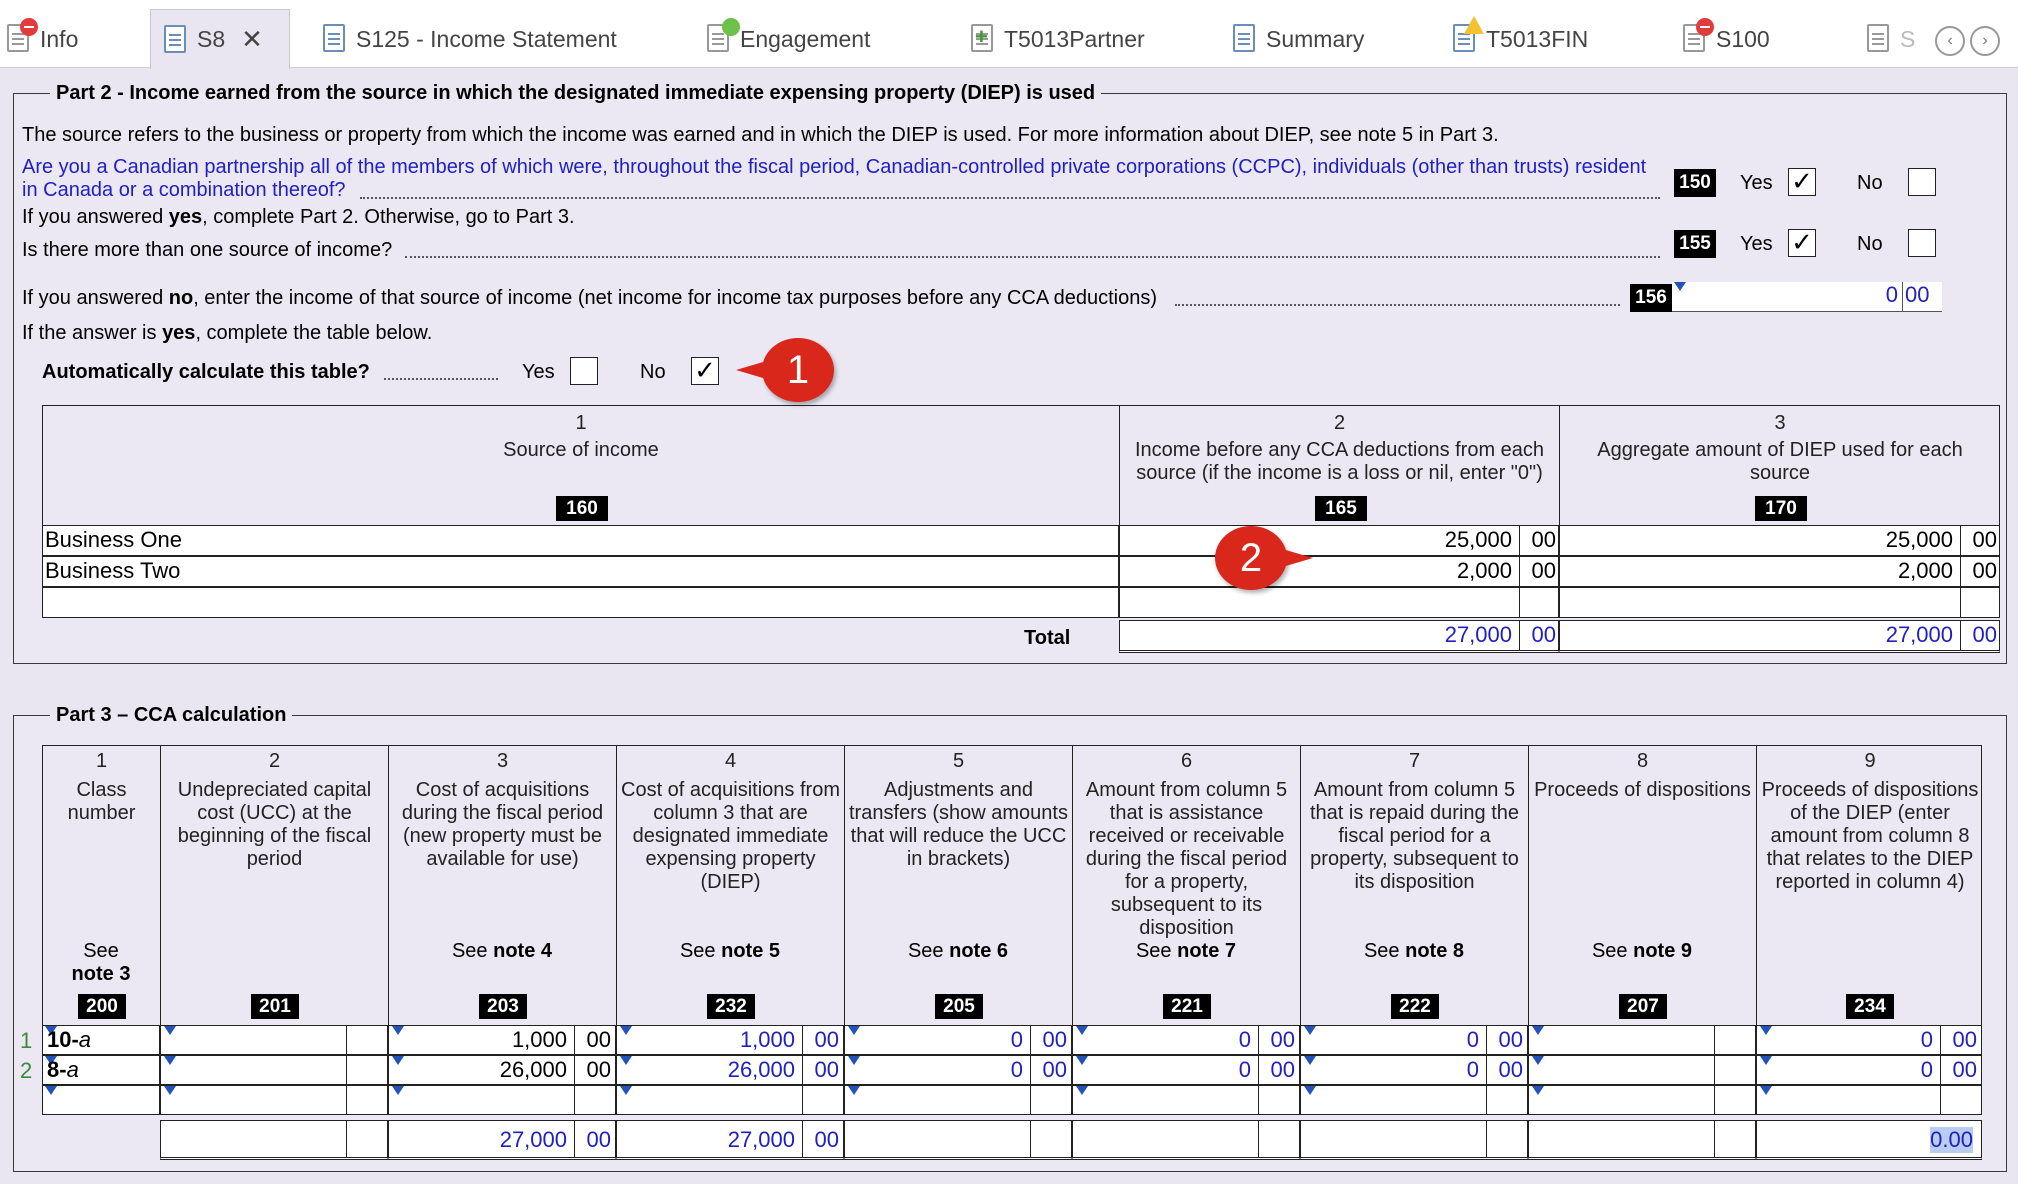  I want to click on tab-label: Engagement, so click(805, 38).